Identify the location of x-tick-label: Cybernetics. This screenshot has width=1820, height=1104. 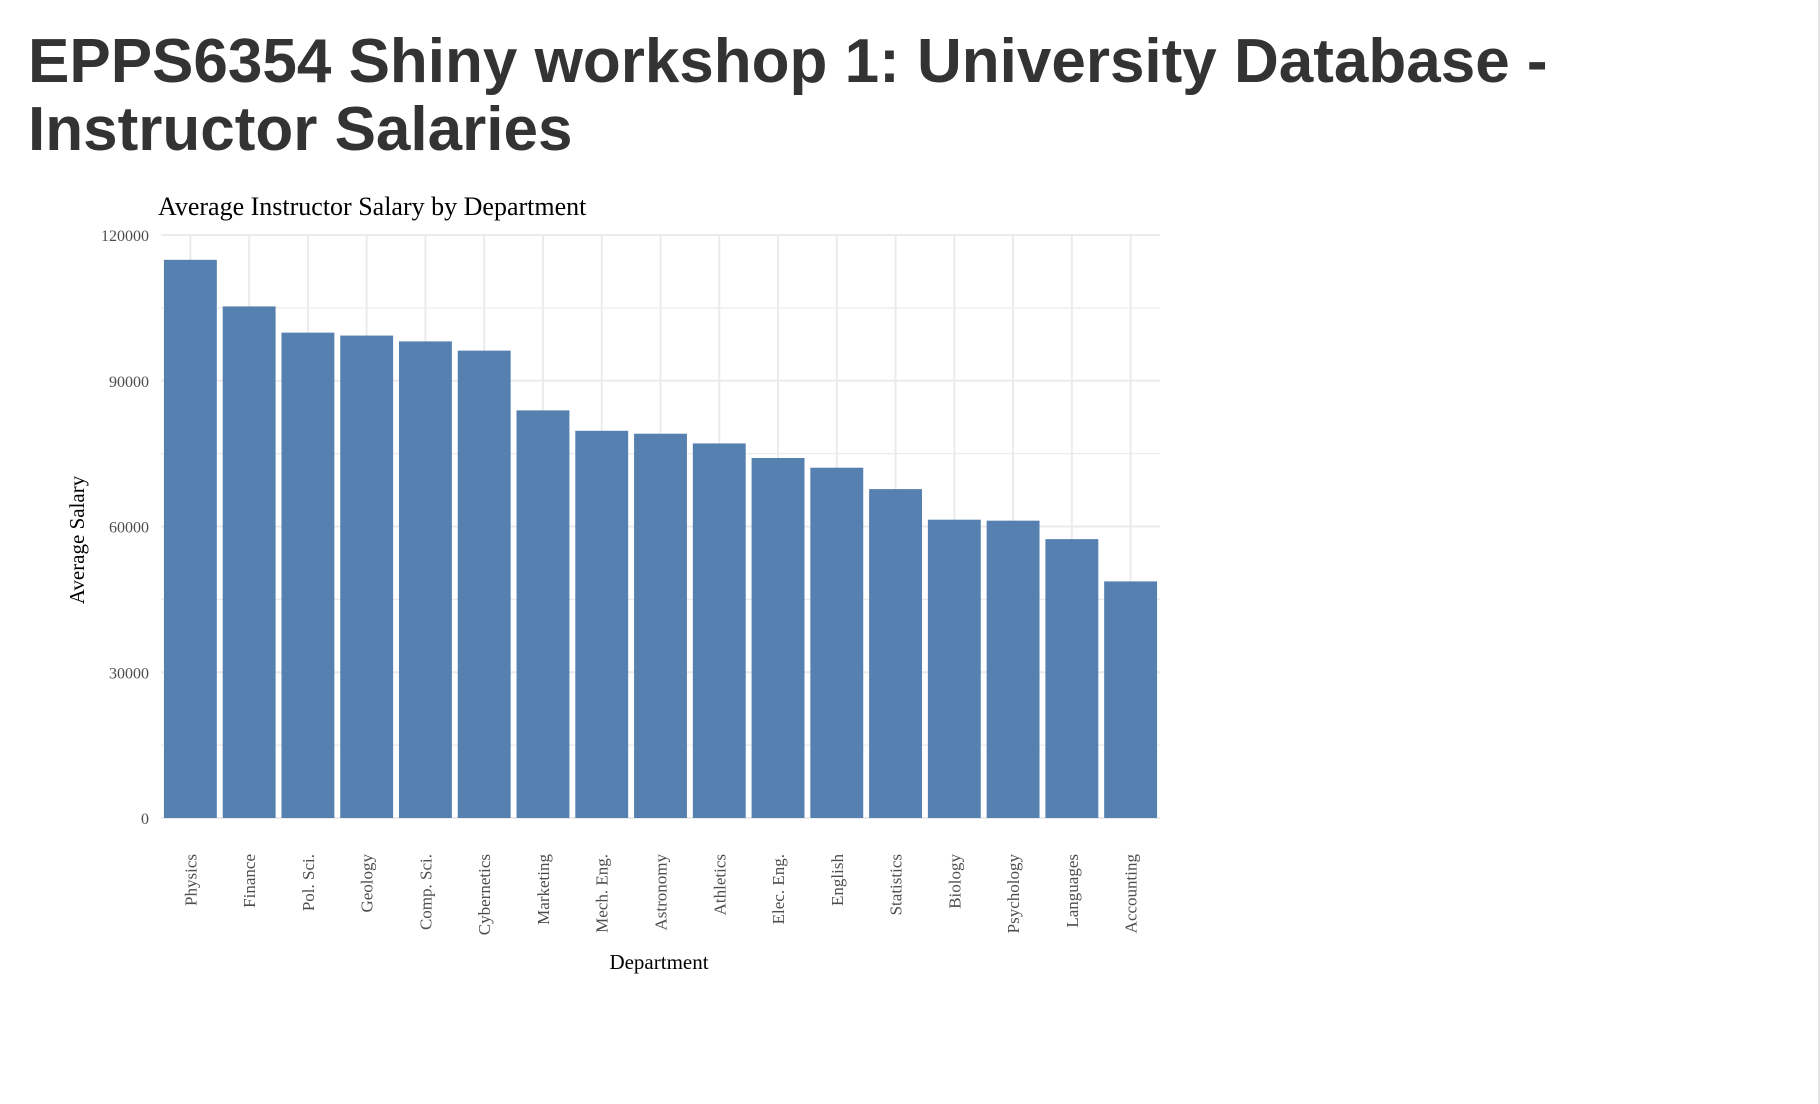
(484, 894).